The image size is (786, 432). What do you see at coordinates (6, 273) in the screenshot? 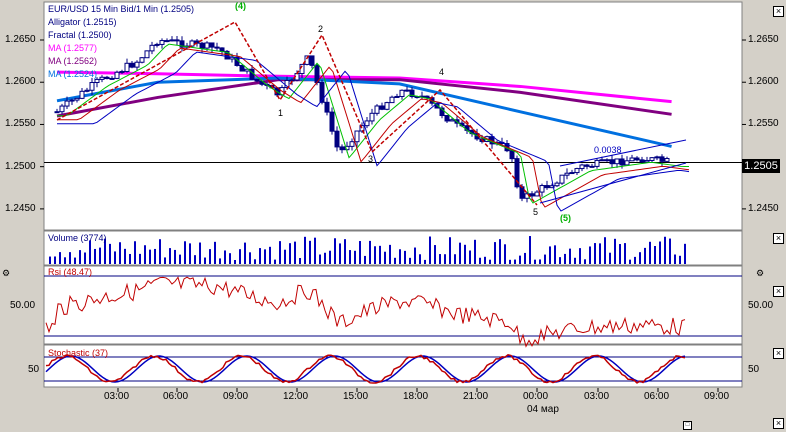
I see `rsi-settings-icon: ⚙` at bounding box center [6, 273].